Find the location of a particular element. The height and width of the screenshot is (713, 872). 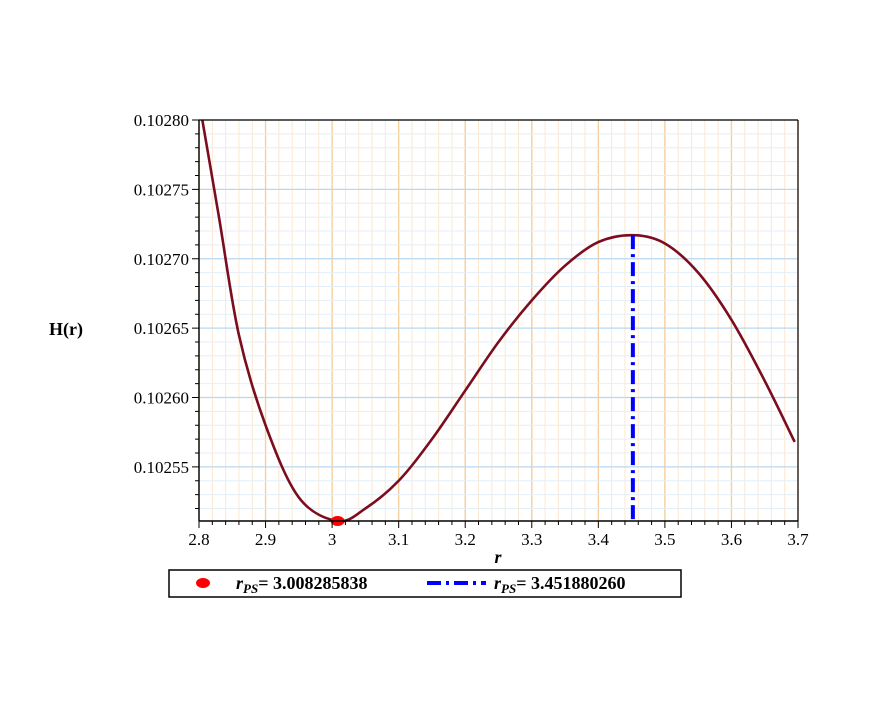

y-tick-label: 0.10260 is located at coordinates (161, 398).